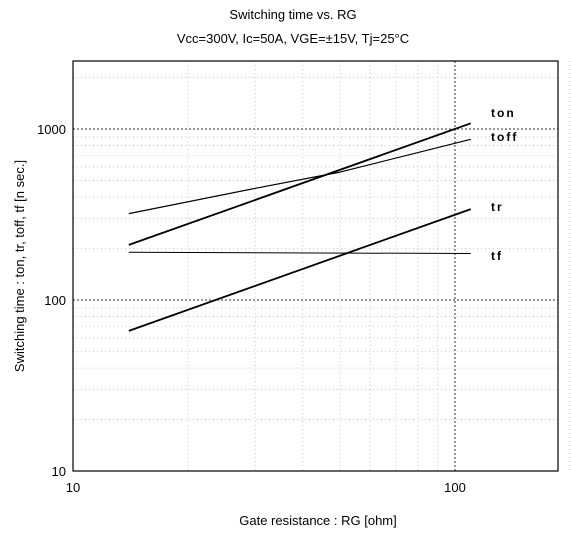  What do you see at coordinates (318, 520) in the screenshot?
I see `x-axis-label: Gate resistance : RG [ohm]` at bounding box center [318, 520].